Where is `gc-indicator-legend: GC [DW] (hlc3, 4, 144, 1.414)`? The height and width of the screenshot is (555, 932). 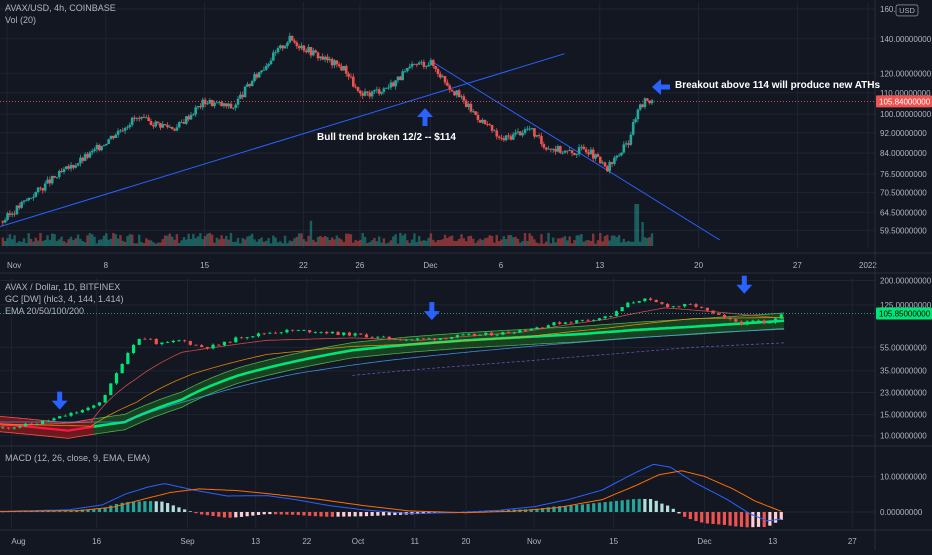
gc-indicator-legend: GC [DW] (hlc3, 4, 144, 1.414) is located at coordinates (64, 299).